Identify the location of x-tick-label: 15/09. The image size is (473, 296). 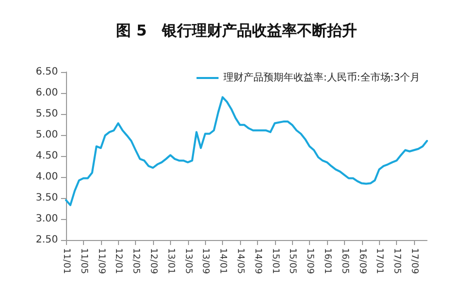
(309, 261).